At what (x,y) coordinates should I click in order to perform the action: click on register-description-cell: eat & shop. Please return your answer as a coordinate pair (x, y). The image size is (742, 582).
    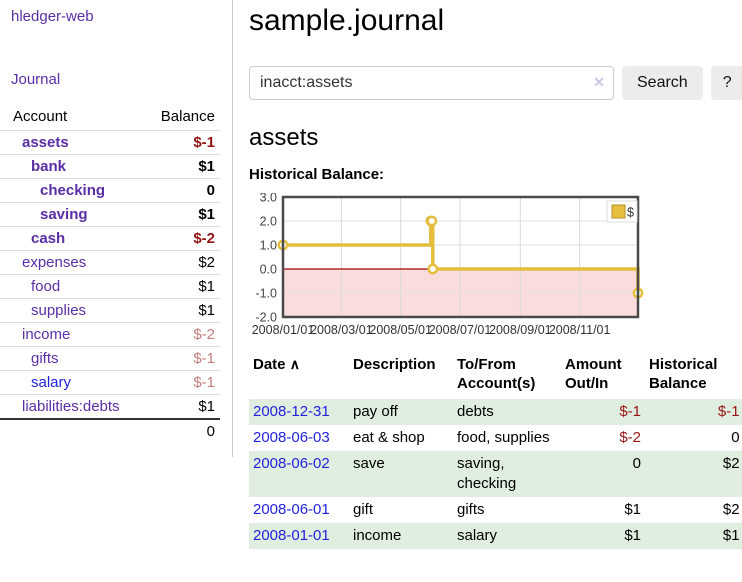
    Looking at the image, I should click on (389, 437).